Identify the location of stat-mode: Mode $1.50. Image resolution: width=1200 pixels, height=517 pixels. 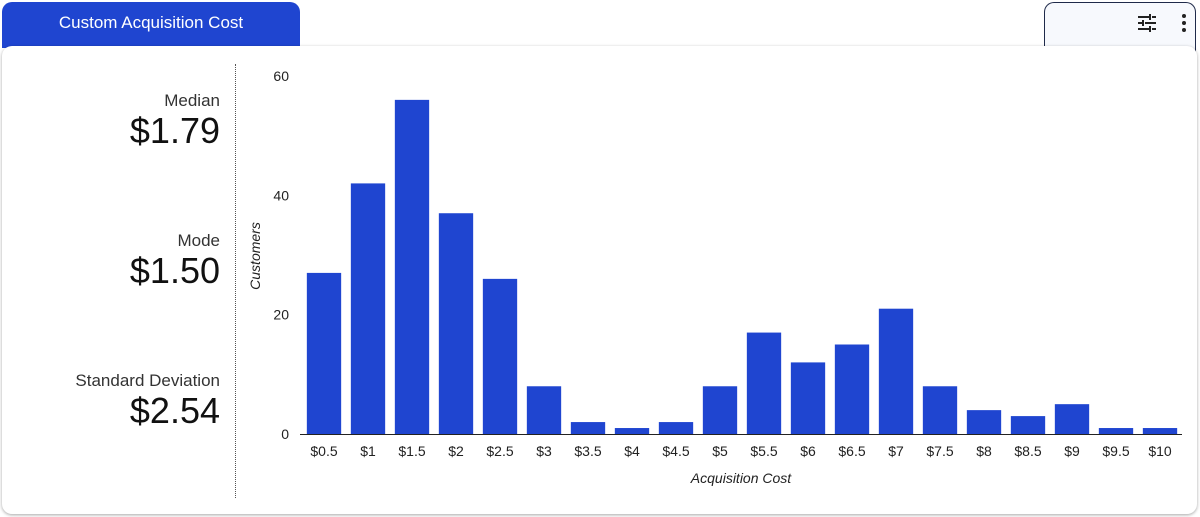
(175, 260).